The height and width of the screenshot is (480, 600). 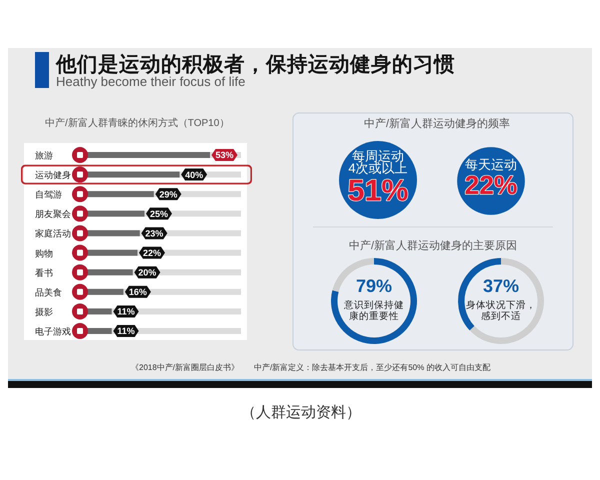 I want to click on data-label: 20%, so click(x=147, y=273).